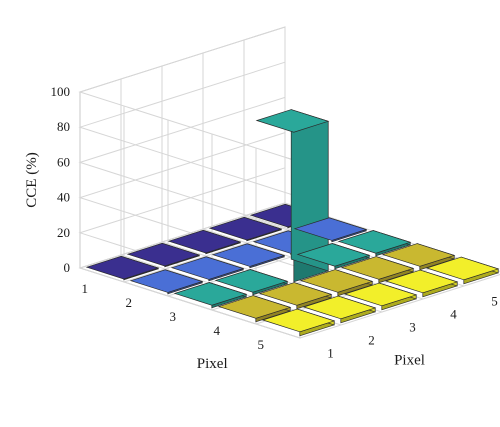 This screenshot has width=500, height=427. Describe the element at coordinates (61, 91) in the screenshot. I see `z-tick-label: 100` at that location.